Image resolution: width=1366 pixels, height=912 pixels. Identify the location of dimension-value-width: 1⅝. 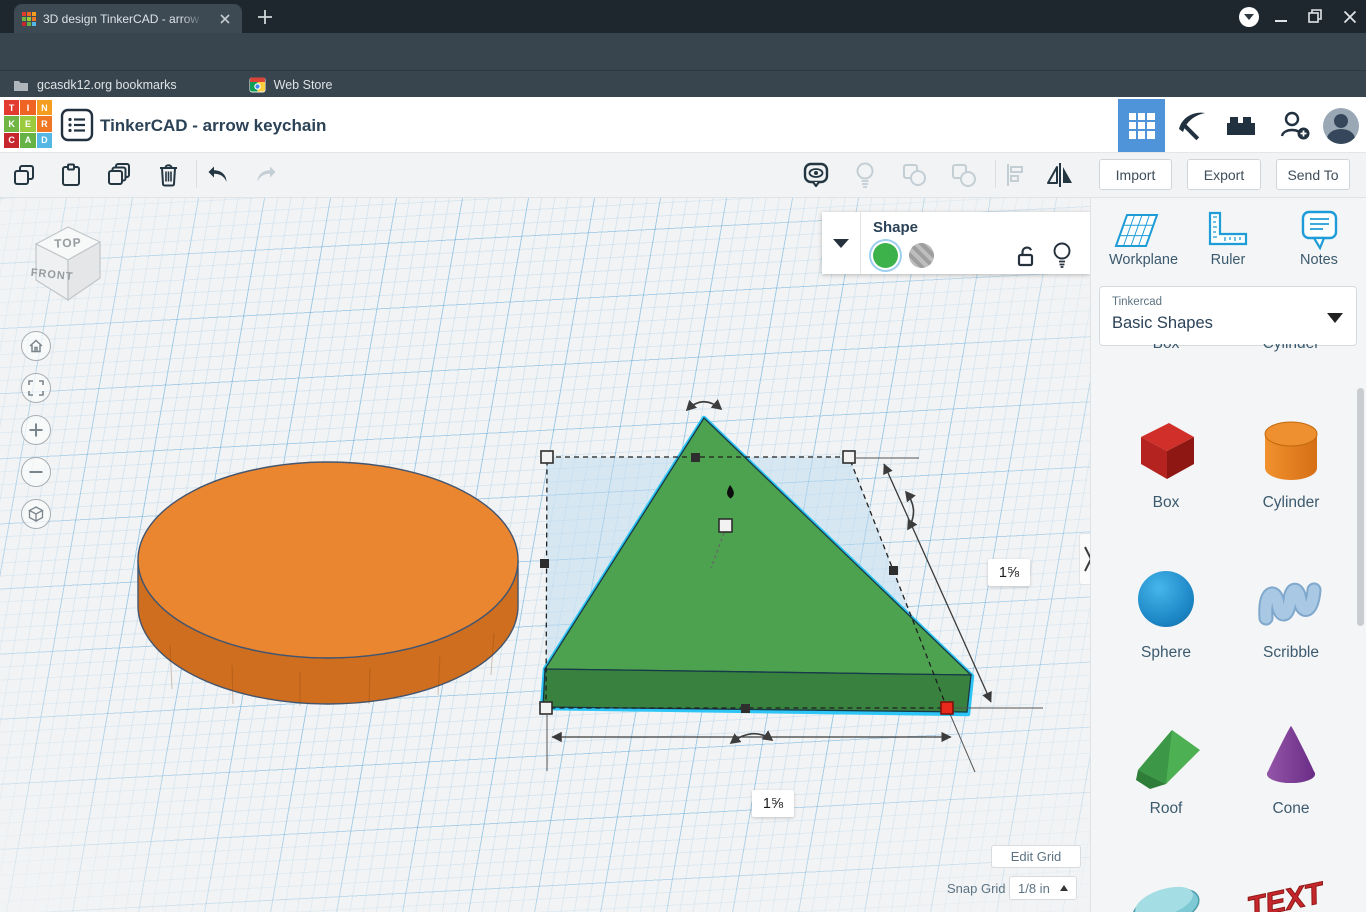
(773, 803).